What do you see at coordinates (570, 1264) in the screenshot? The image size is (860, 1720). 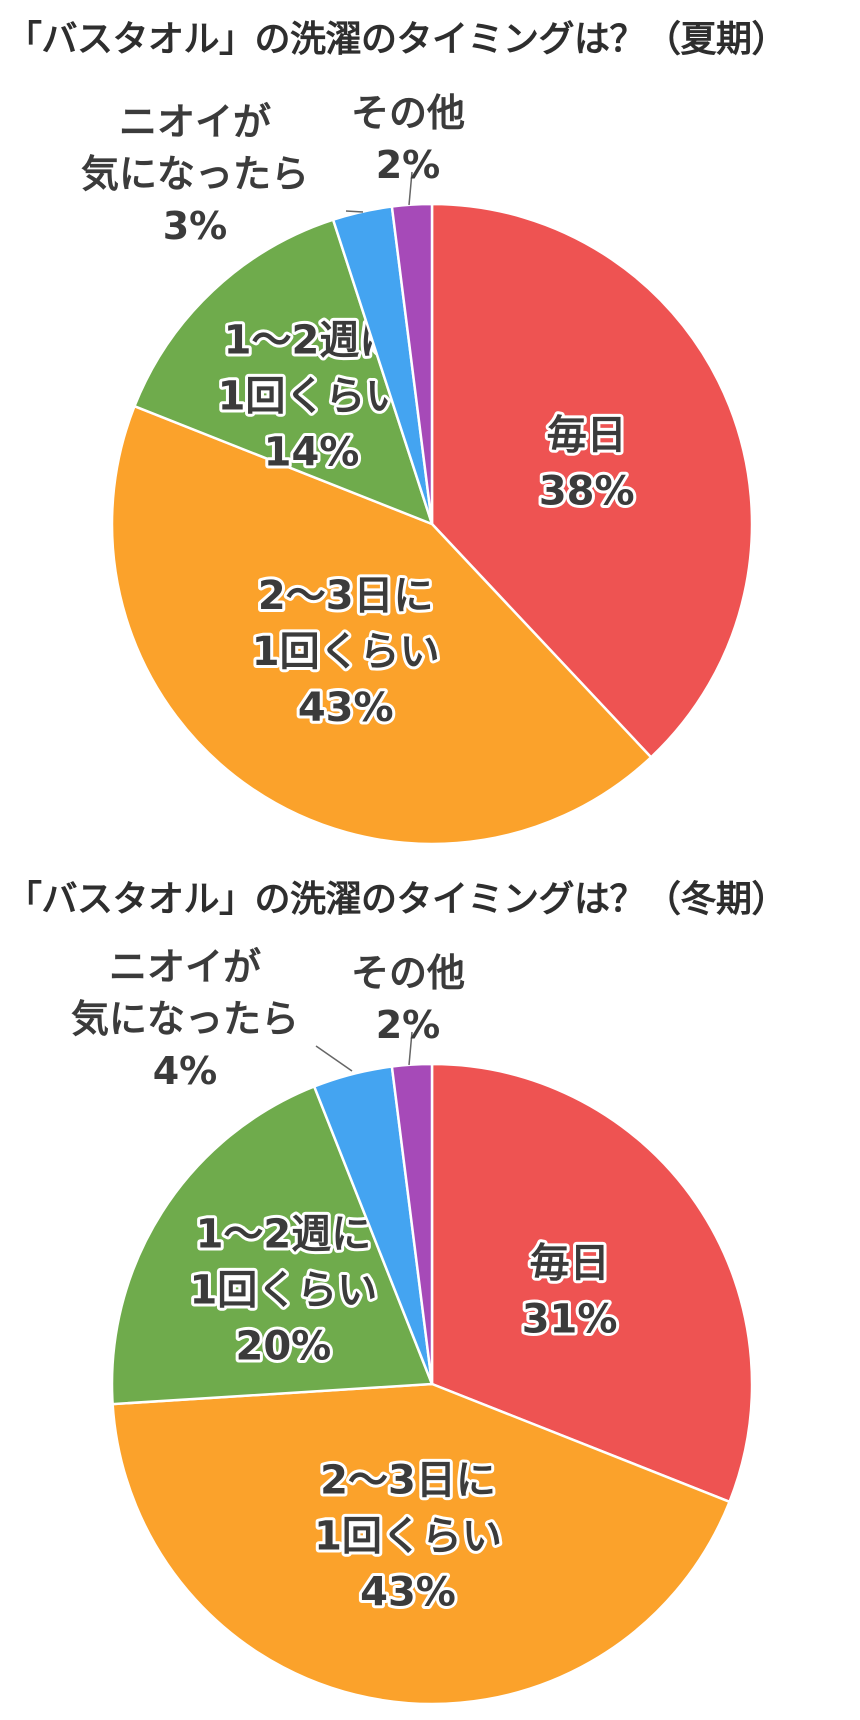 I see `slice-label-winter-0-0: 毎日` at bounding box center [570, 1264].